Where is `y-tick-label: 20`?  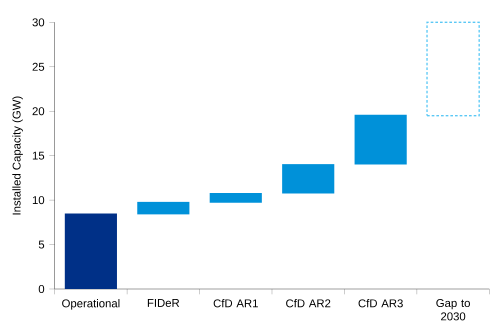 y-tick-label: 20 is located at coordinates (38, 111).